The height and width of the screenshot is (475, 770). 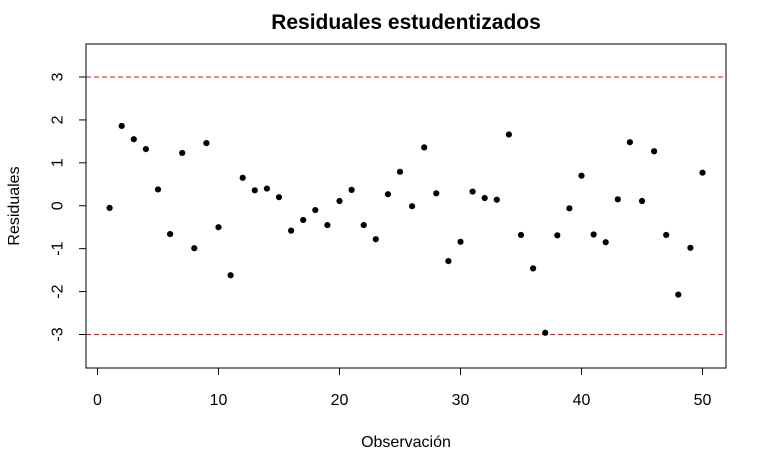 I want to click on y-tick-label: 0, so click(x=58, y=205).